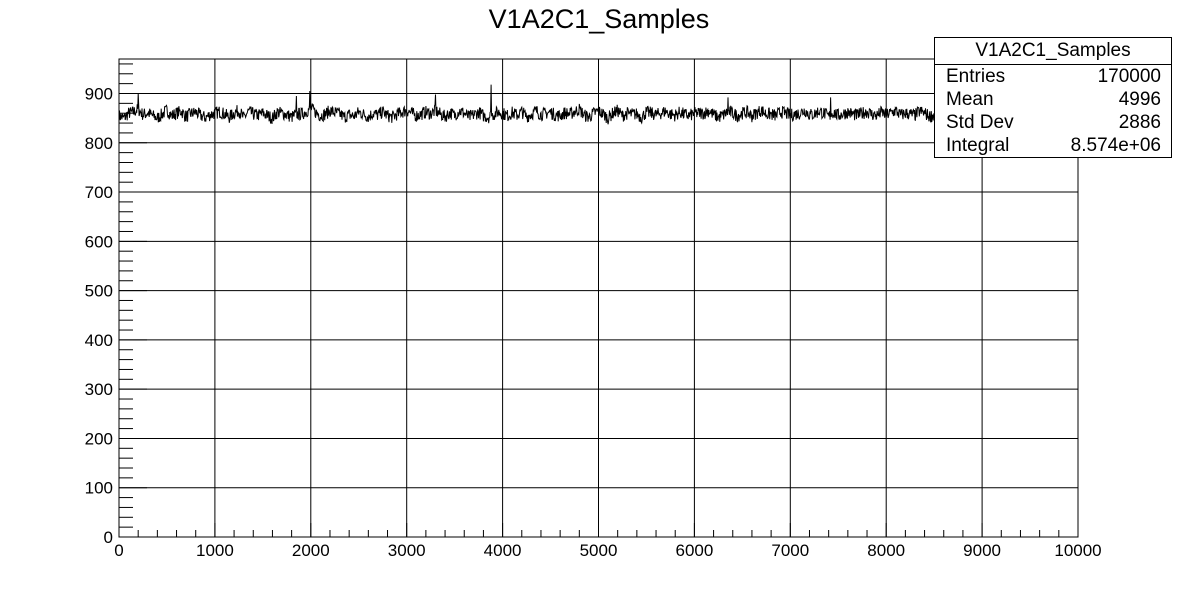 The height and width of the screenshot is (598, 1198). What do you see at coordinates (503, 550) in the screenshot?
I see `x-tick-label: 4000` at bounding box center [503, 550].